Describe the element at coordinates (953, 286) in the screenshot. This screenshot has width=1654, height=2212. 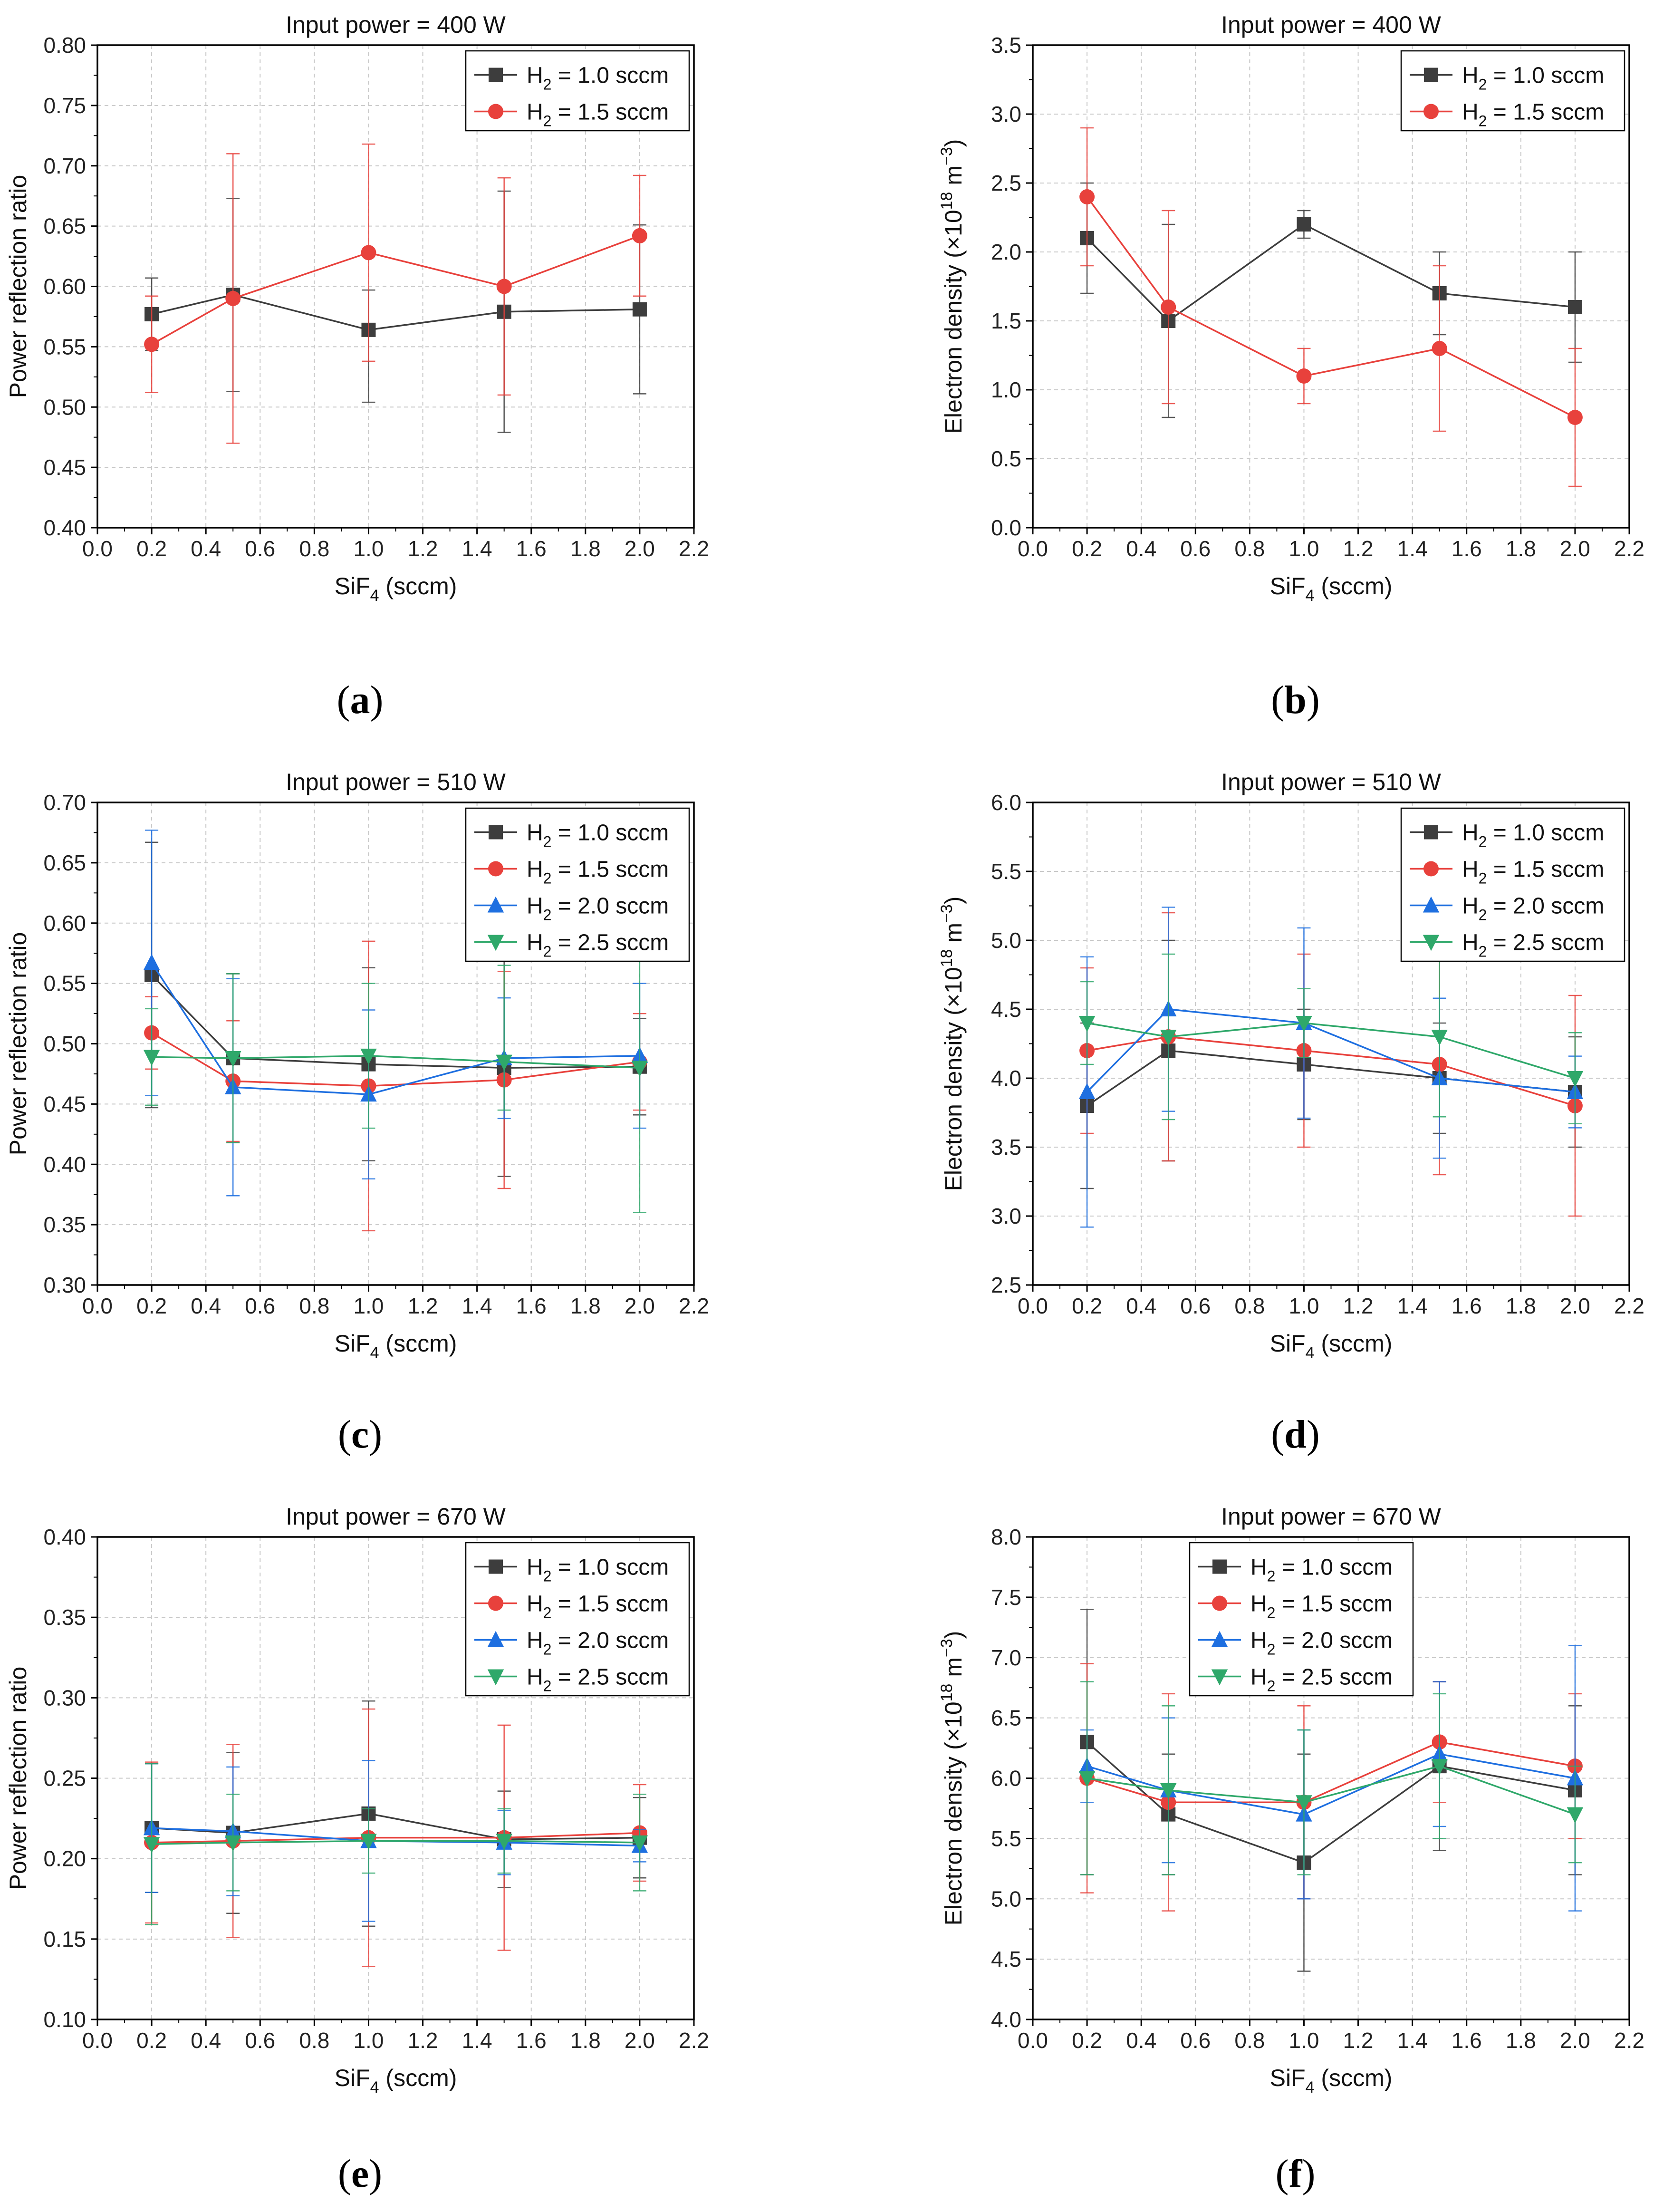
I see `y-axis-label: Electron density (×1018 m−3)` at that location.